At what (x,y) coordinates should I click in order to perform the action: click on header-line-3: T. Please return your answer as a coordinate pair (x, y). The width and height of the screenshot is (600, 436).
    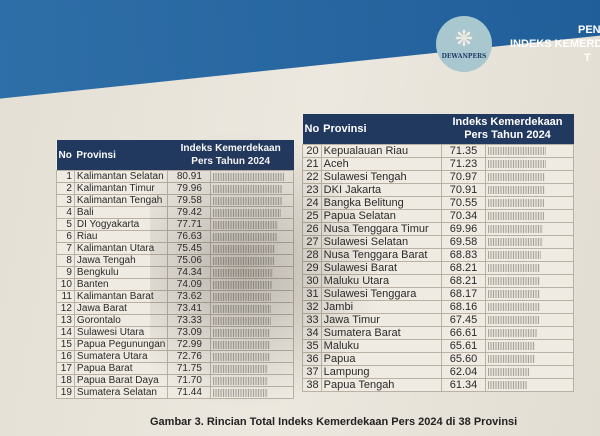
    Looking at the image, I should click on (587, 58).